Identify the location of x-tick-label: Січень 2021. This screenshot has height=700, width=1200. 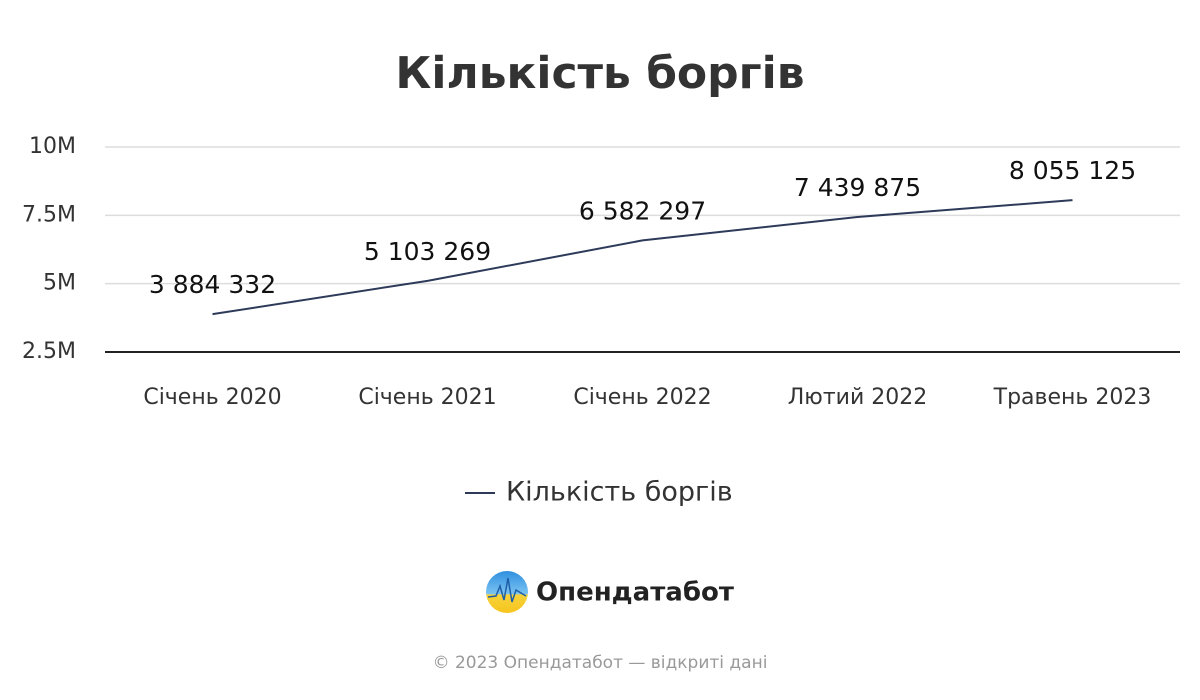
(427, 397).